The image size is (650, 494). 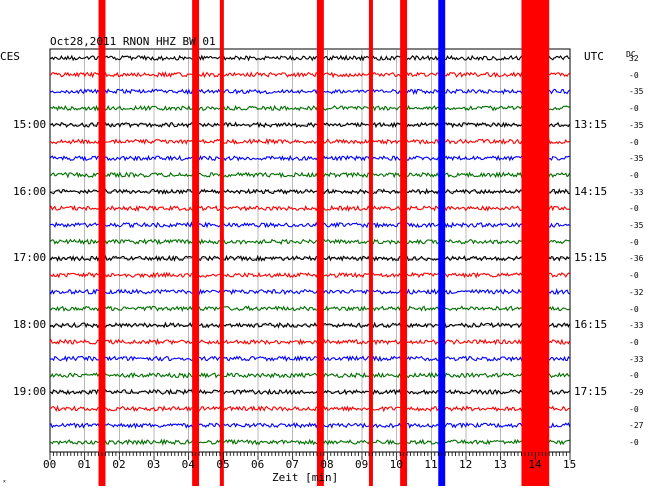 What do you see at coordinates (591, 258) in the screenshot?
I see `right-hour-label: 15:15` at bounding box center [591, 258].